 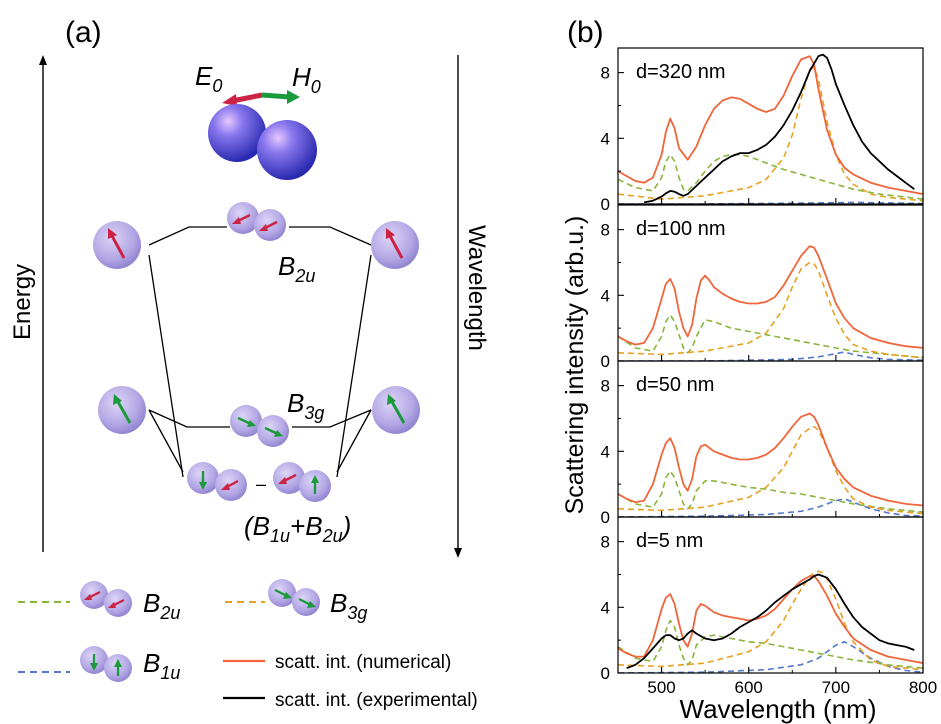 I want to click on mode-label-combo: (B1u+B2u), so click(x=297, y=528).